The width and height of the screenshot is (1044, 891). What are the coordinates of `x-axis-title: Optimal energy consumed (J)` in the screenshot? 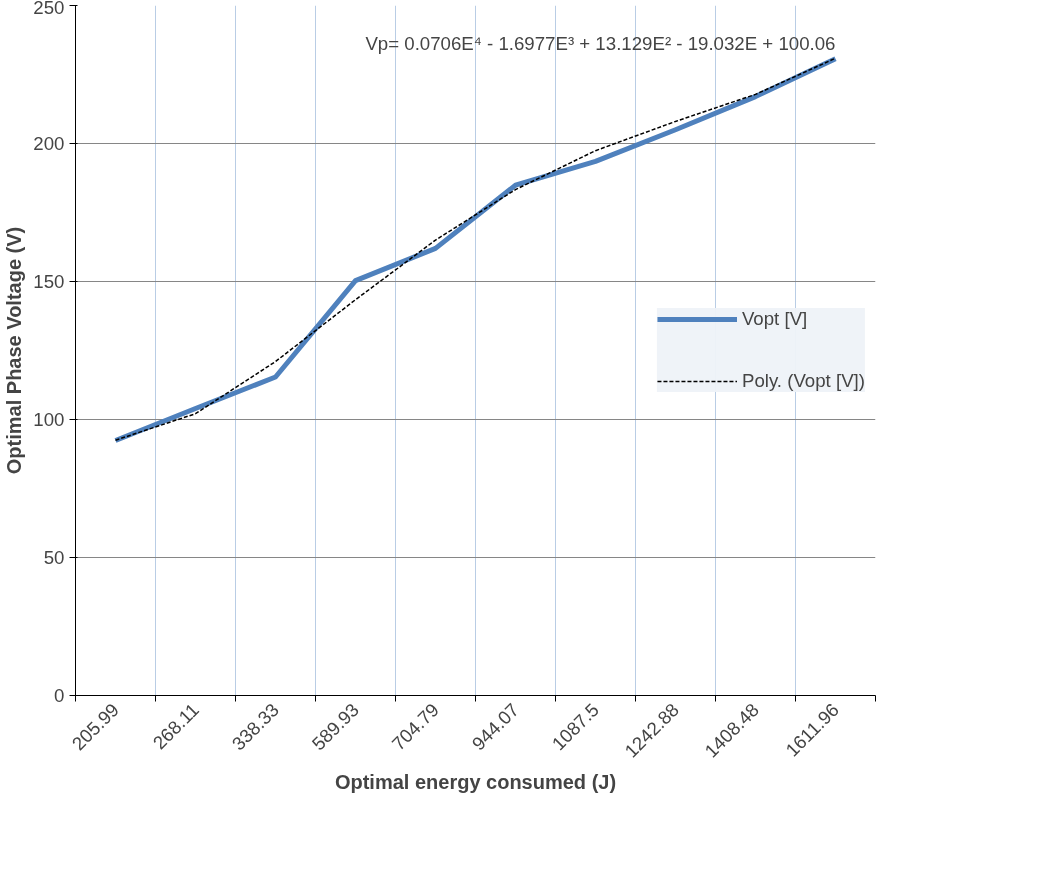 It's located at (475, 782).